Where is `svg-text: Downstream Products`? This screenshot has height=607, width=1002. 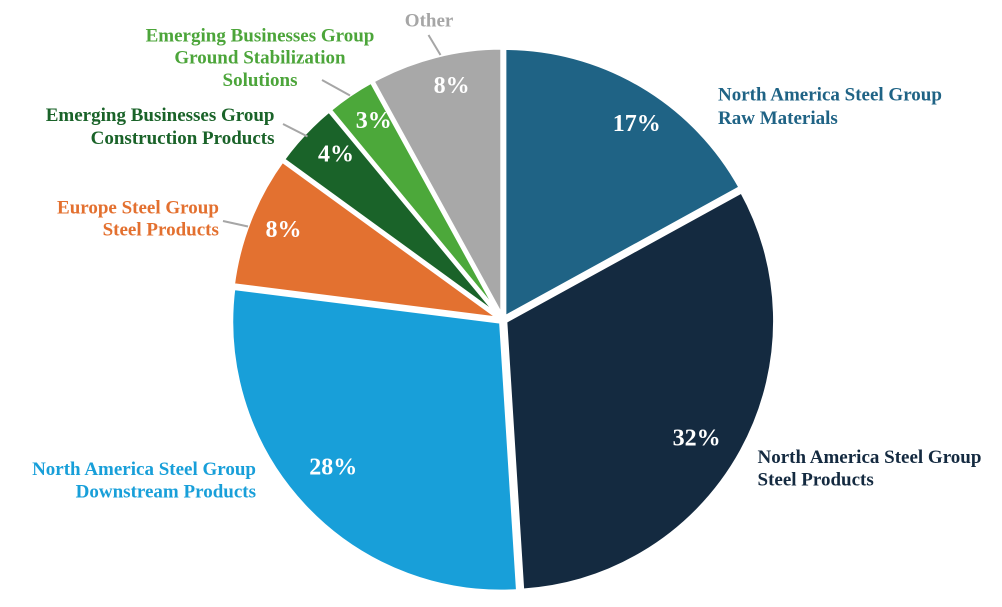 svg-text: Downstream Products is located at coordinates (166, 491).